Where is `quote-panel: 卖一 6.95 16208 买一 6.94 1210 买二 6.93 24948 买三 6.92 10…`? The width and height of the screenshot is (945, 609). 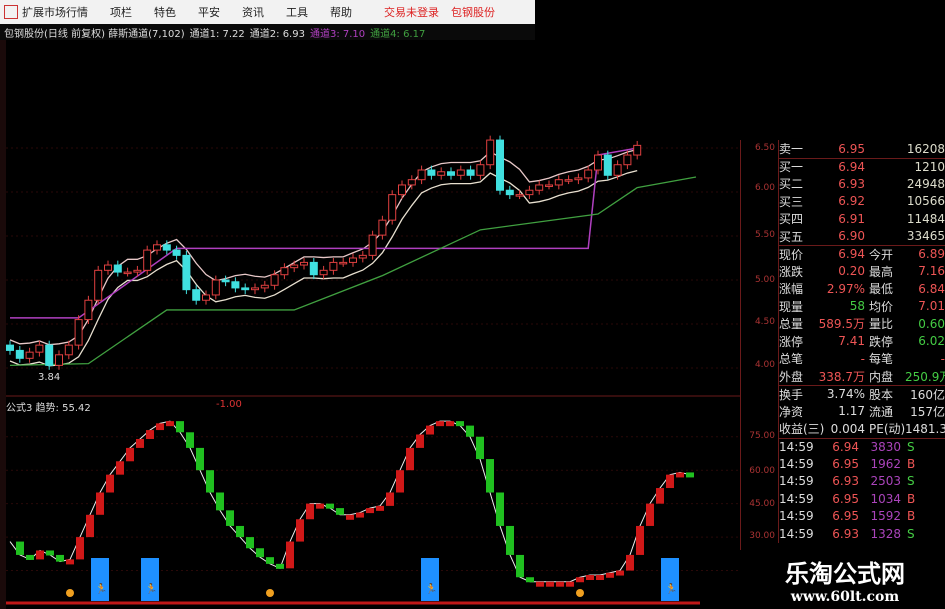 quote-panel: 卖一 6.95 16208 买一 6.94 1210 买二 6.93 24948 买三 6.92 10… is located at coordinates (861, 341).